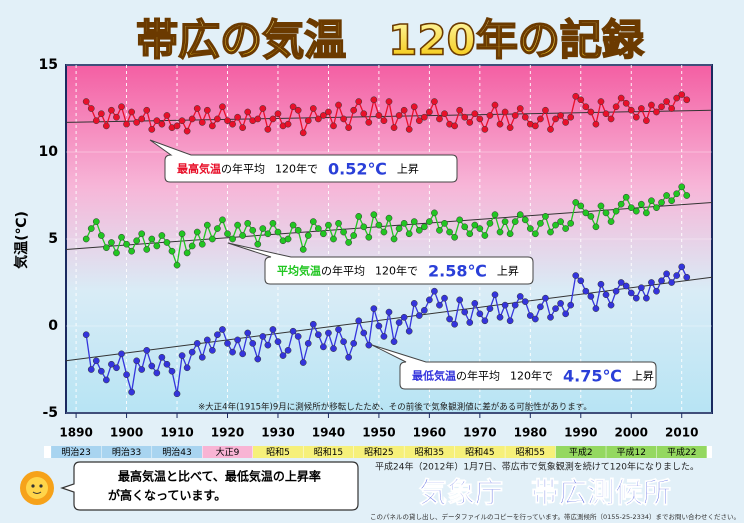 The width and height of the screenshot is (744, 523). I want to click on era-label: 平成12, so click(631, 452).